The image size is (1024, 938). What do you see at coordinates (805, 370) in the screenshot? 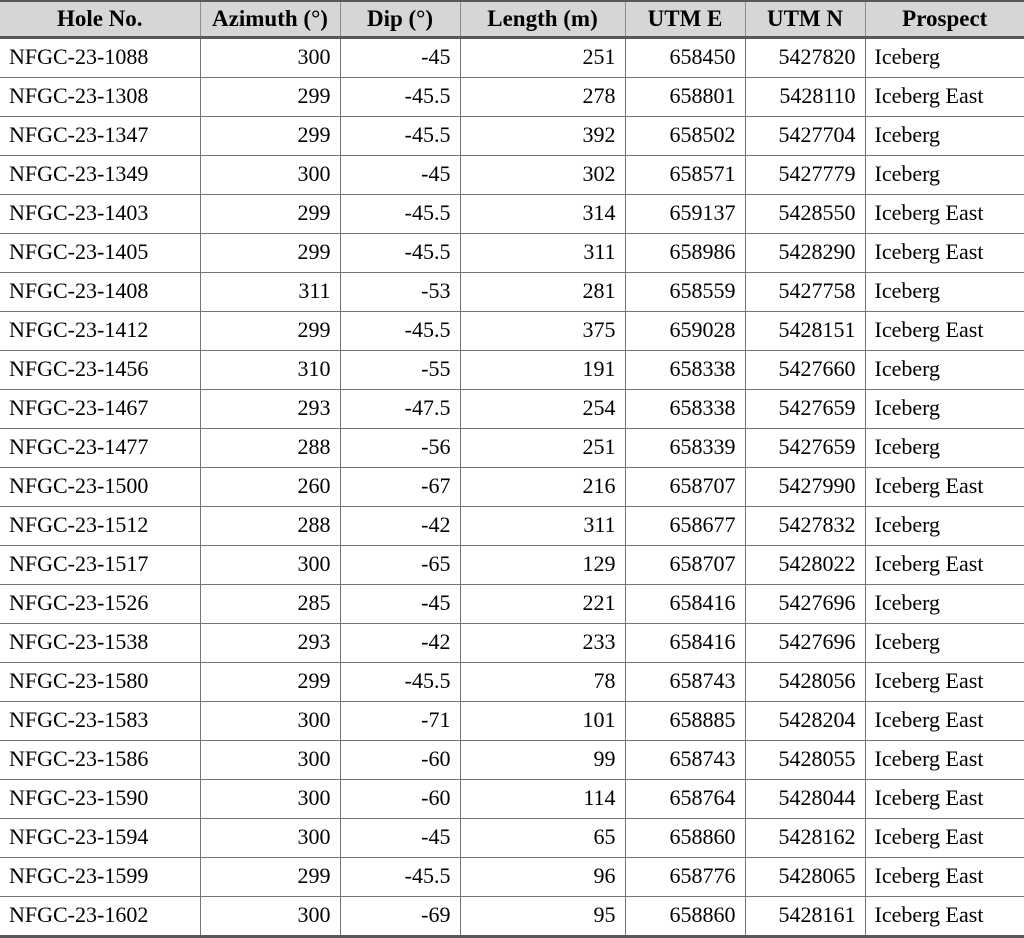
I see `cell-utm_n: 5427660` at bounding box center [805, 370].